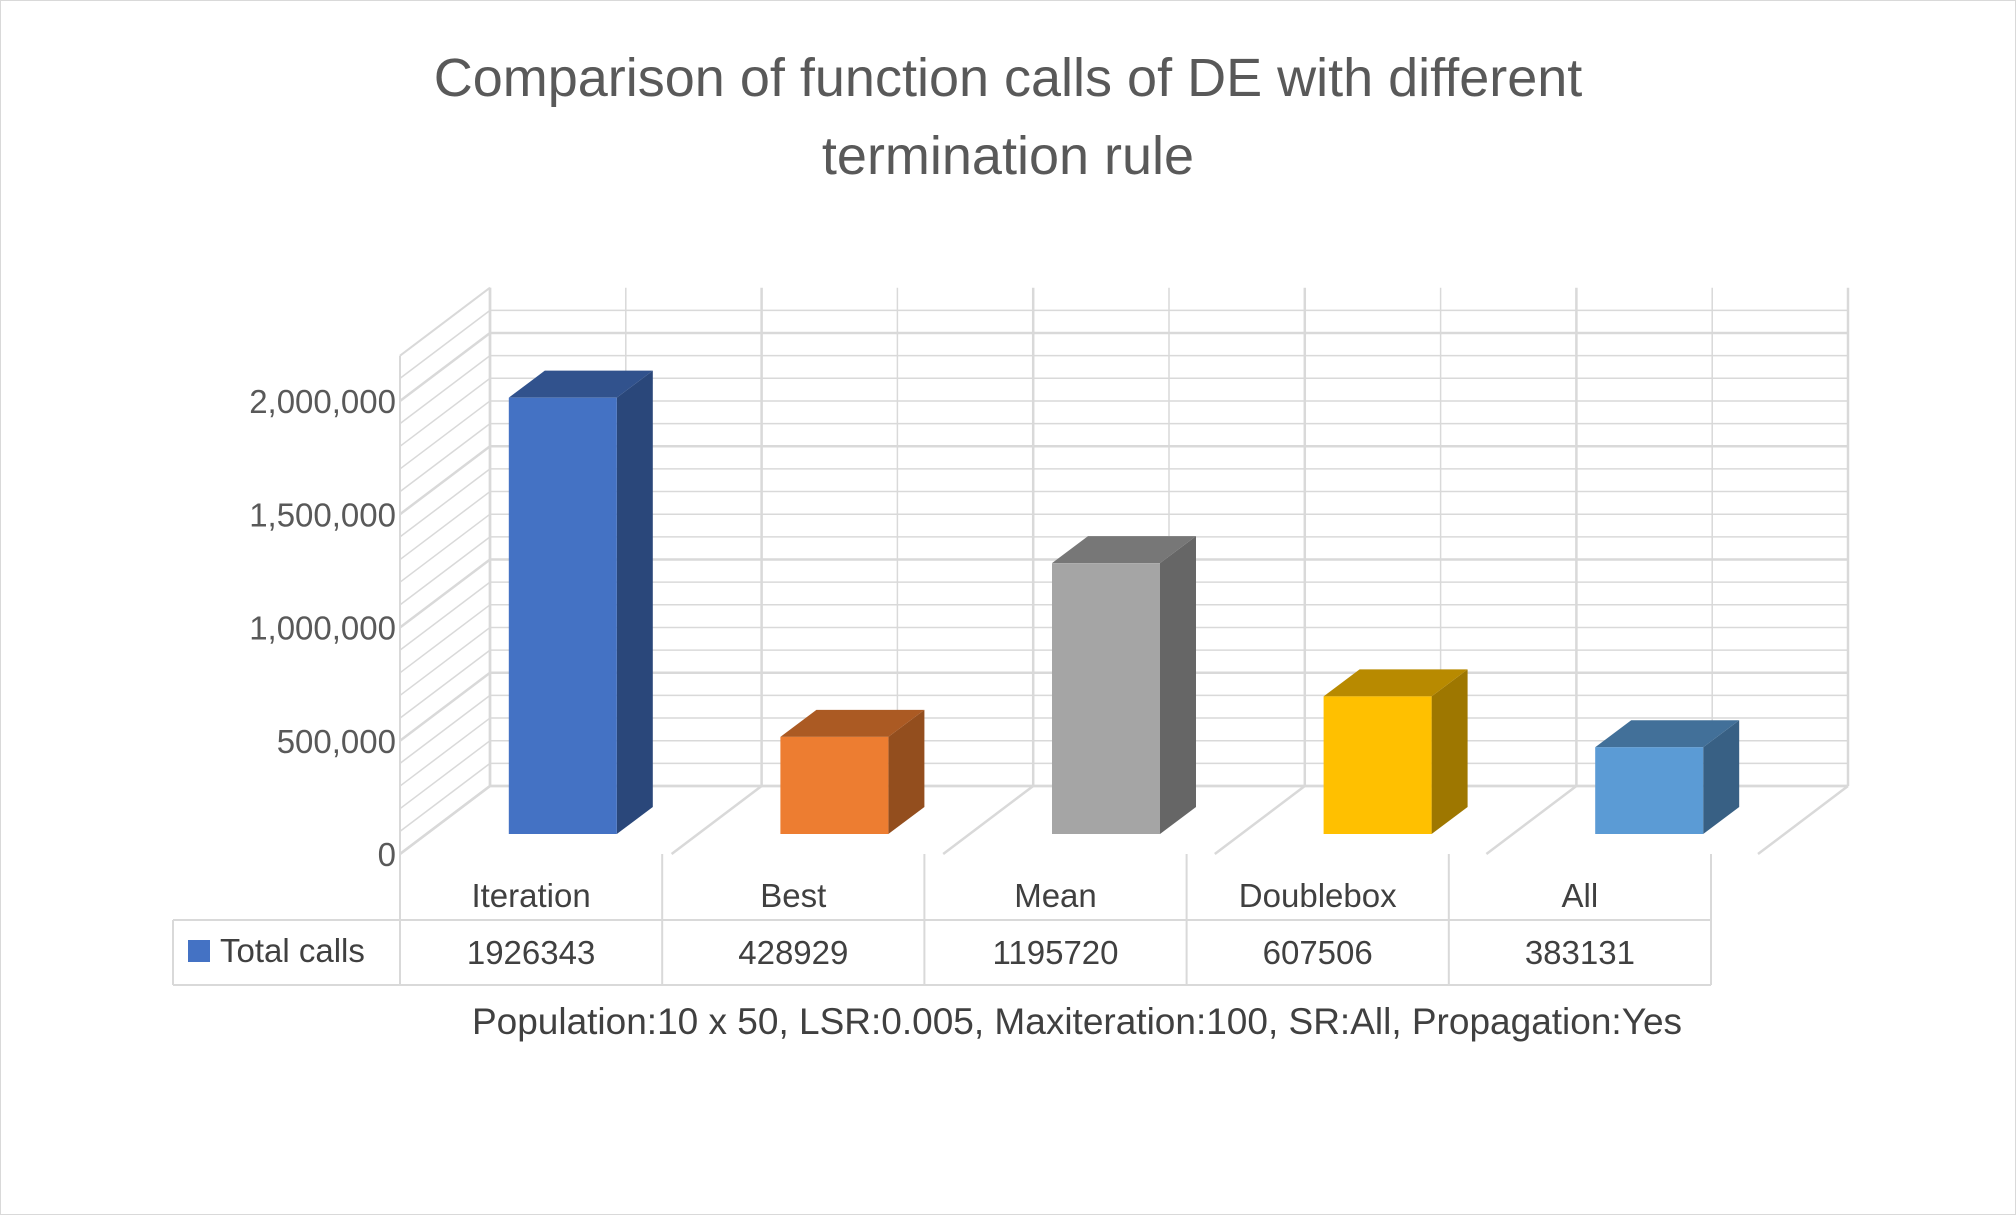 This screenshot has height=1215, width=2016. I want to click on data-table-value: 383131, so click(1580, 952).